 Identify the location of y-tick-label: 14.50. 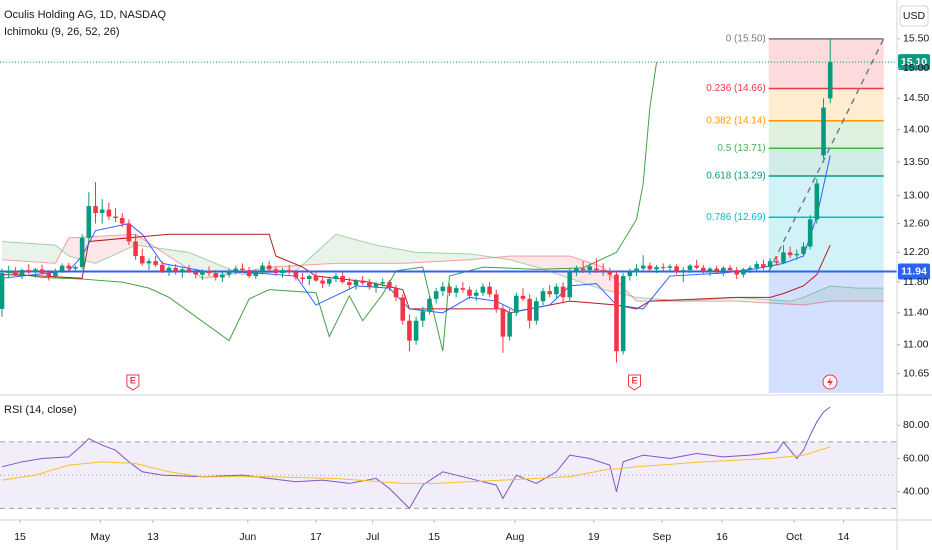
(916, 98).